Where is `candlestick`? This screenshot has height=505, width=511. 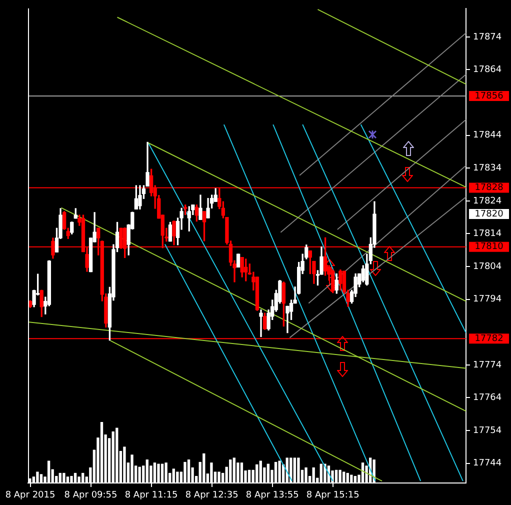
candlestick is located at coordinates (238, 261).